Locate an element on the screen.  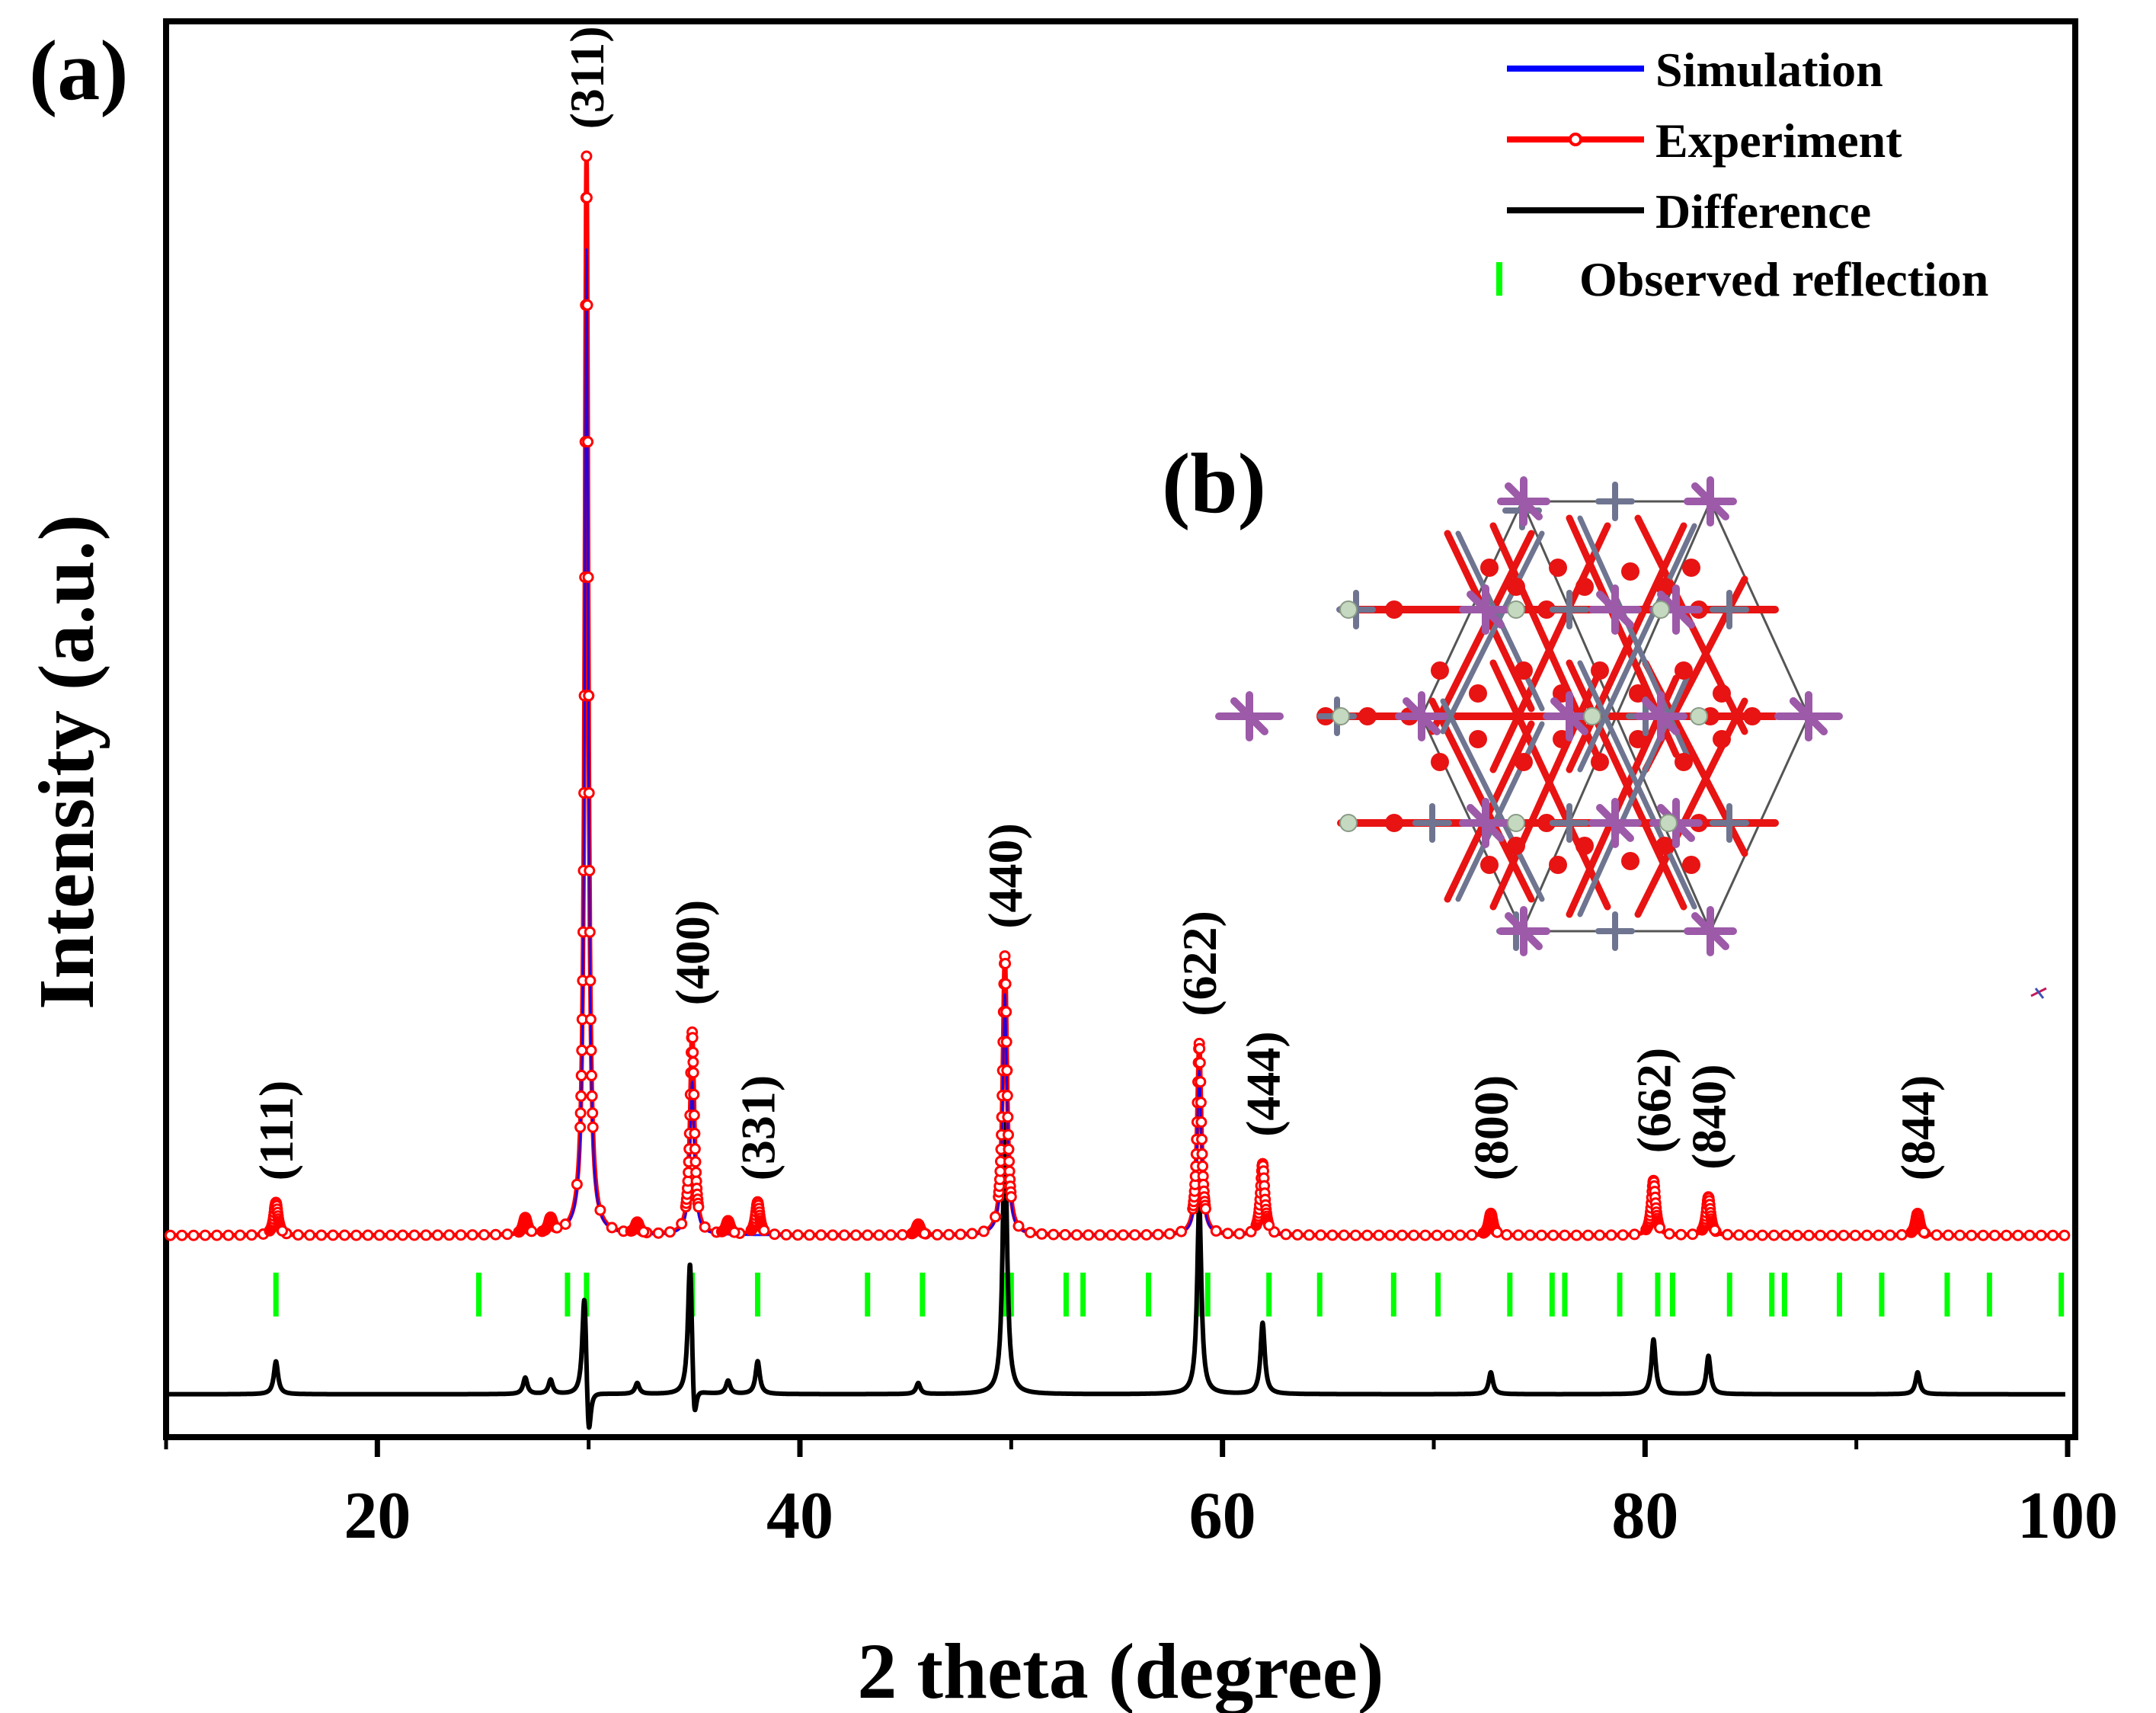
x-tick-label: 60 is located at coordinates (1222, 1516).